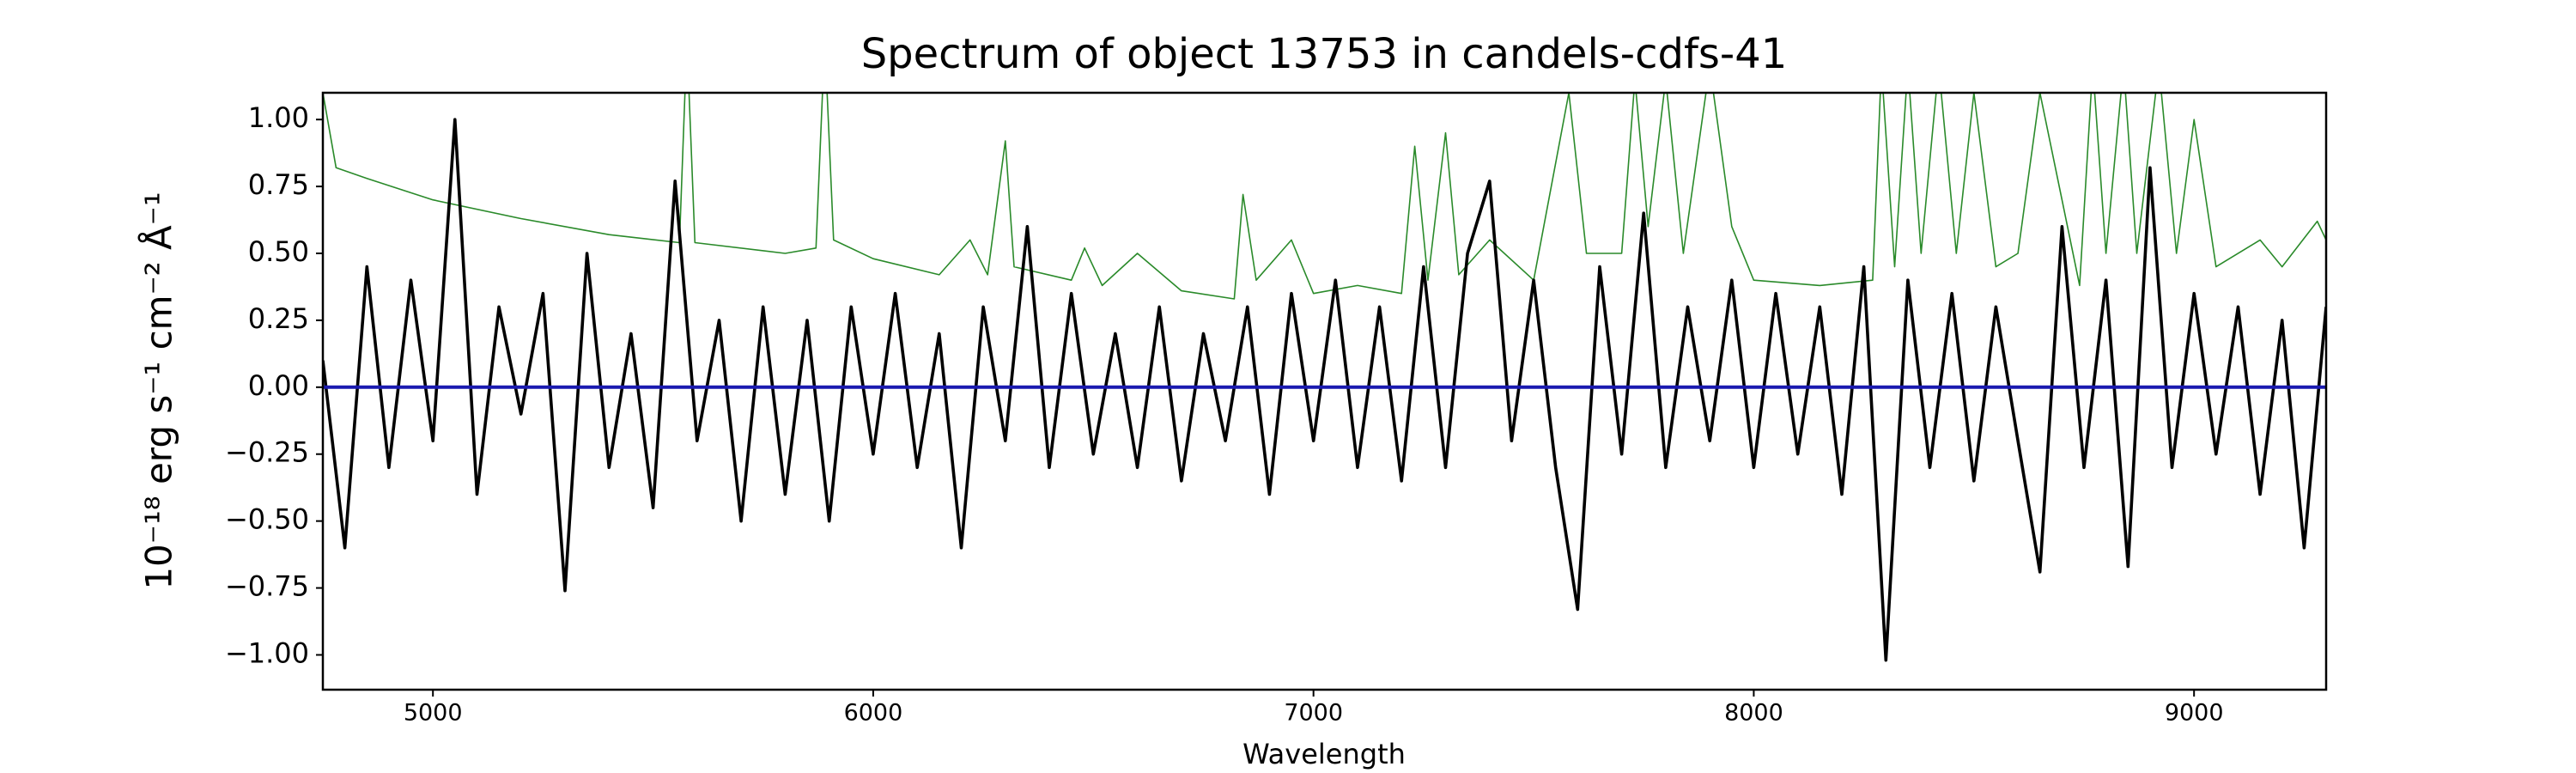 Image resolution: width=2576 pixels, height=773 pixels. I want to click on y-tick-label: 1.00, so click(279, 117).